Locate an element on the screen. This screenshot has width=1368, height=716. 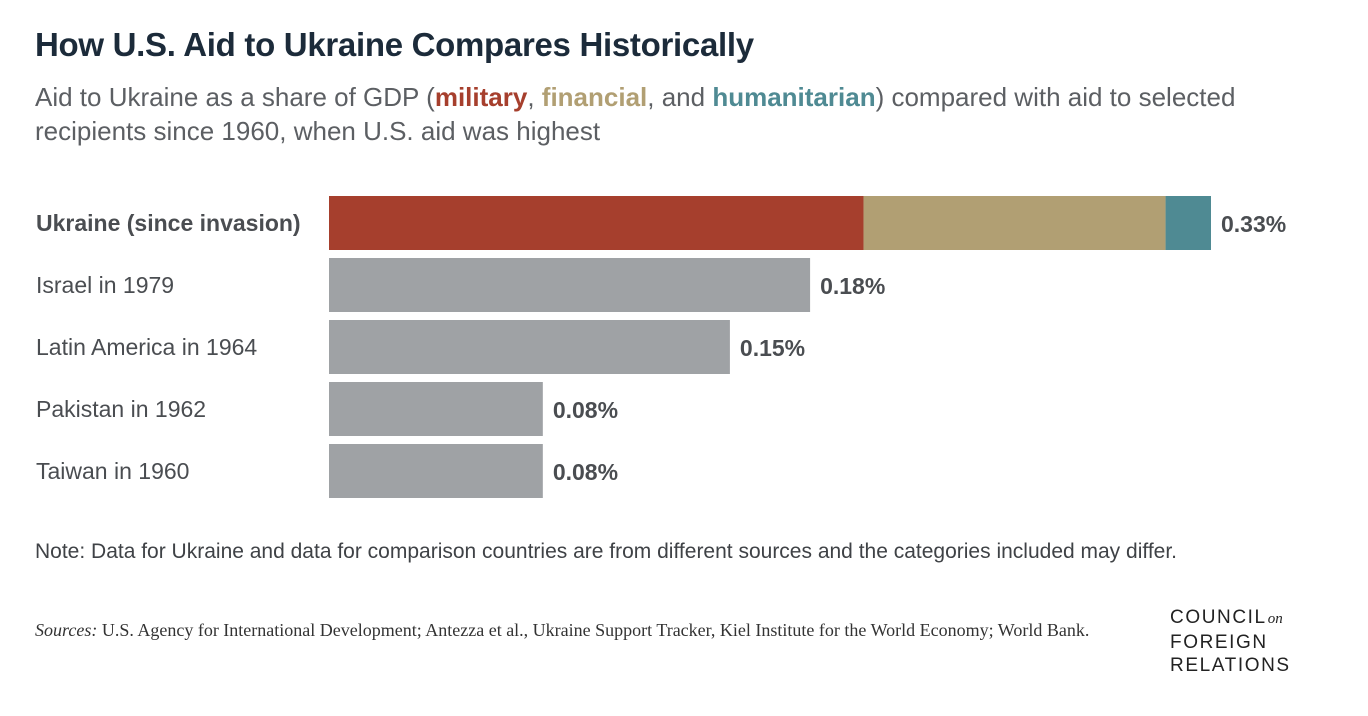
value-label: 0.33% is located at coordinates (1253, 224).